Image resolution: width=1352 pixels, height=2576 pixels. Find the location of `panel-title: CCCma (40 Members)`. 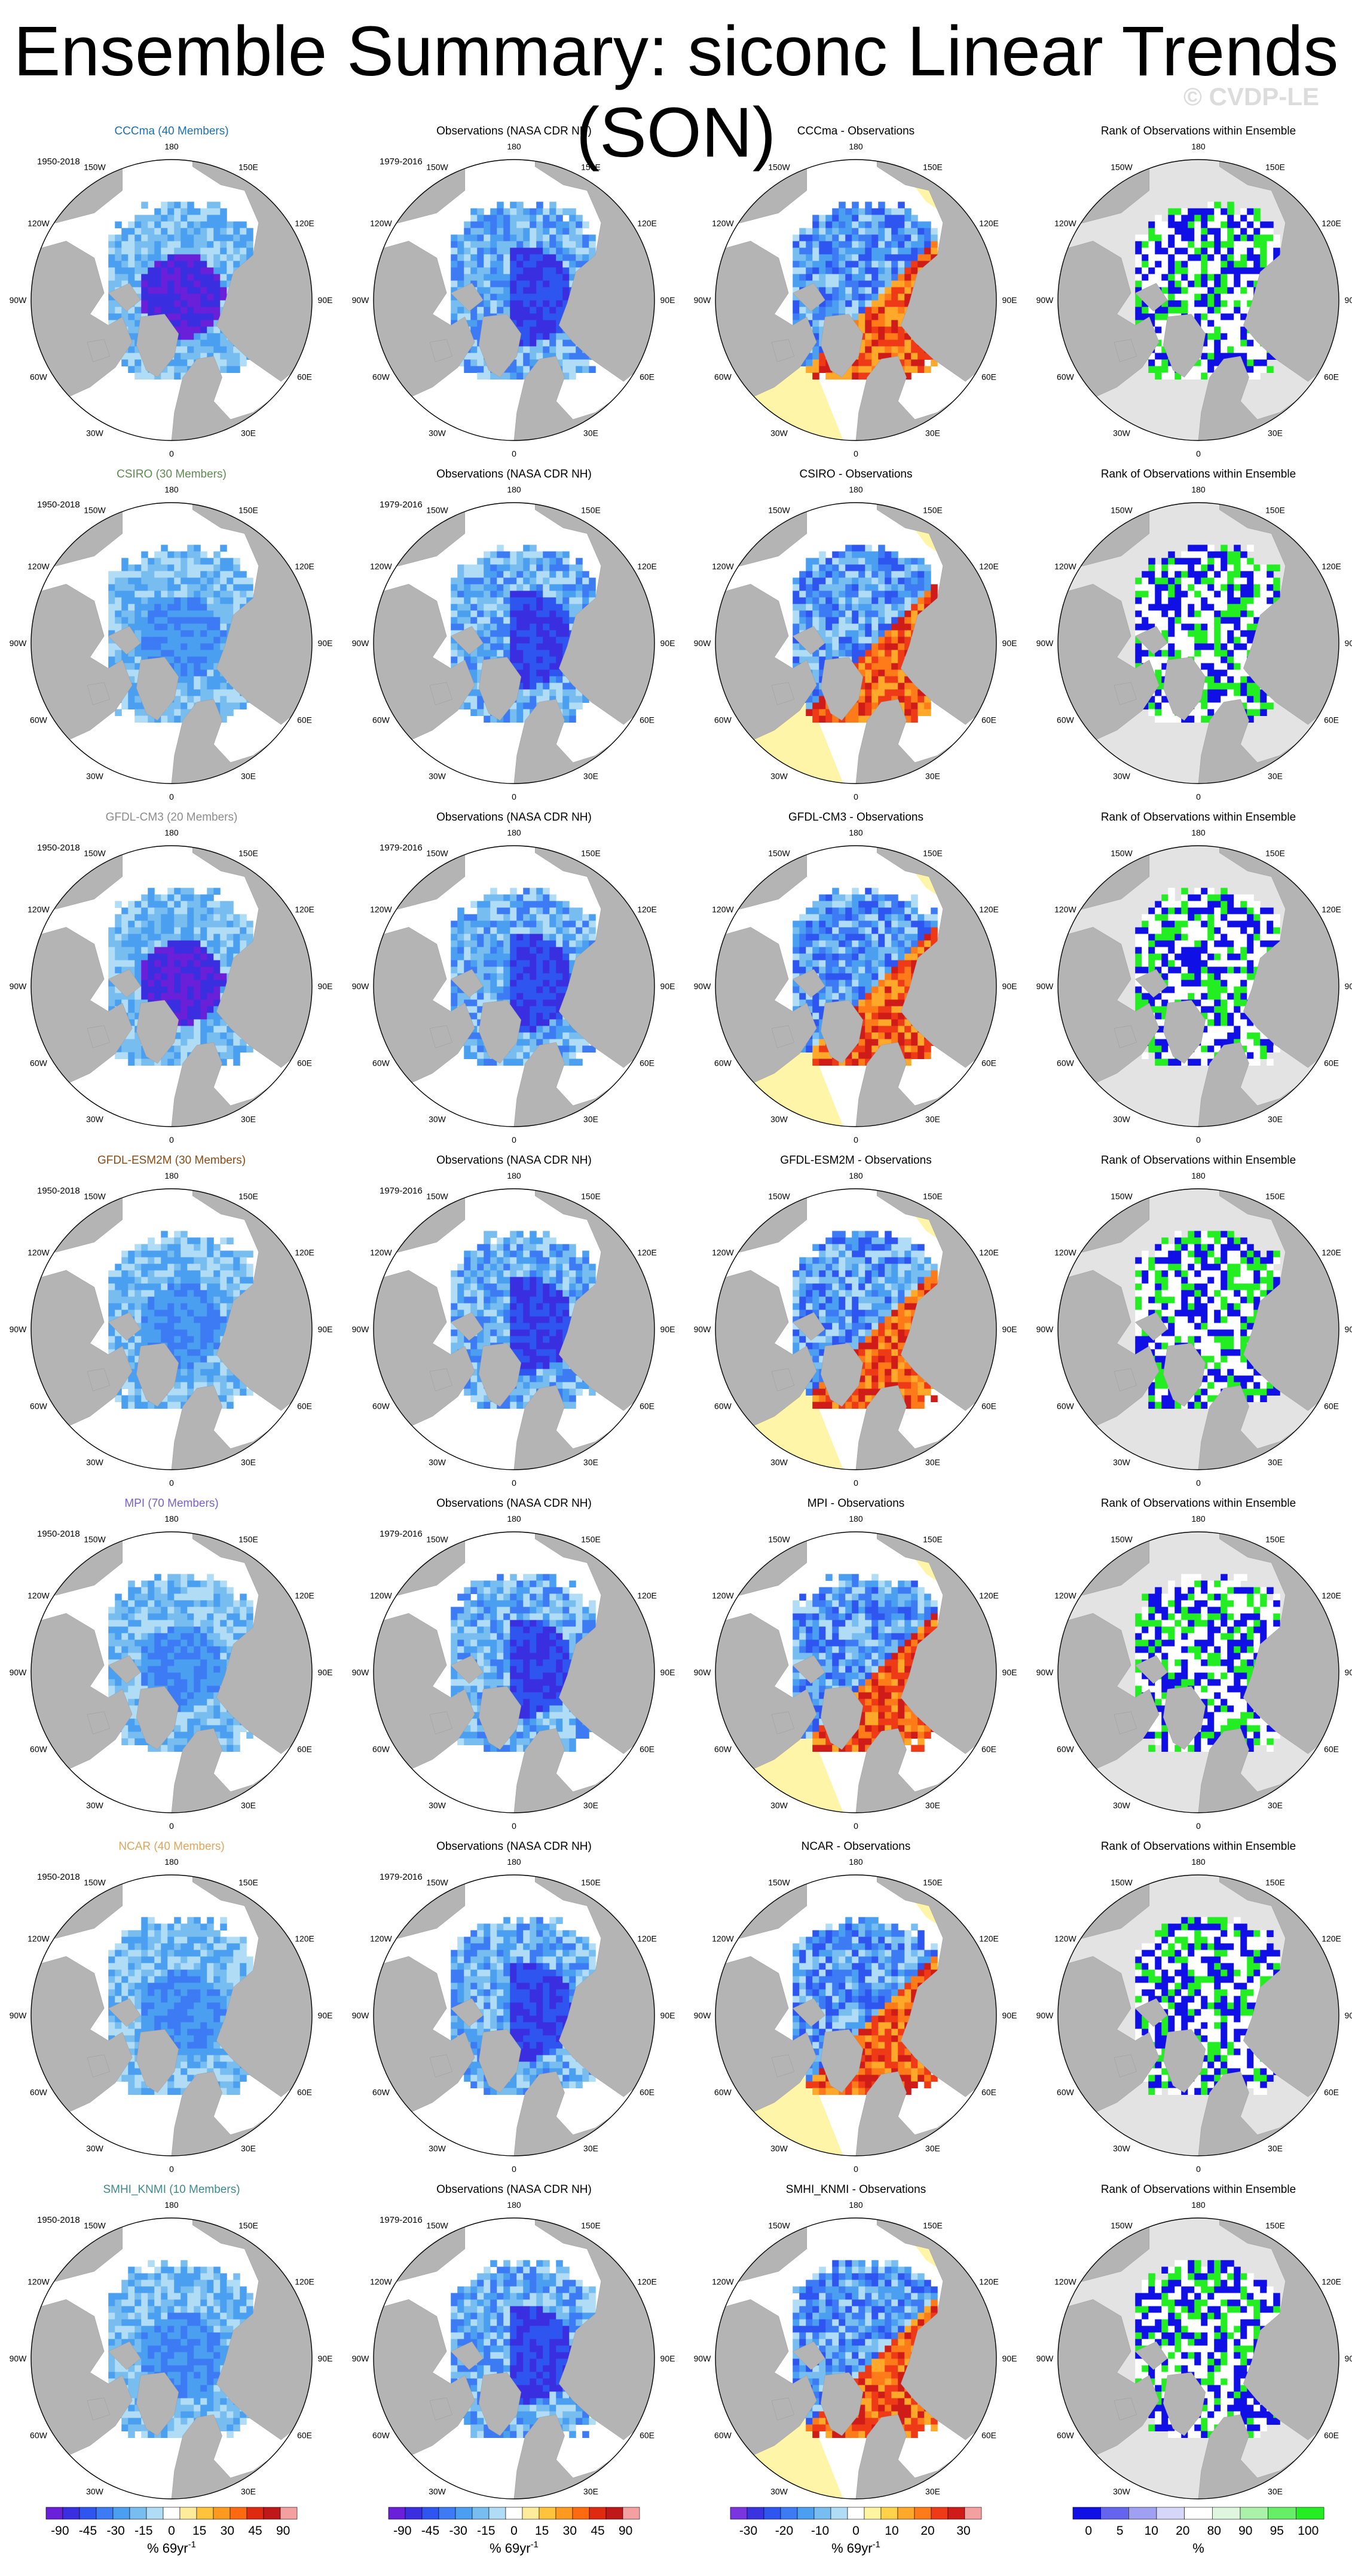

panel-title: CCCma (40 Members) is located at coordinates (171, 131).